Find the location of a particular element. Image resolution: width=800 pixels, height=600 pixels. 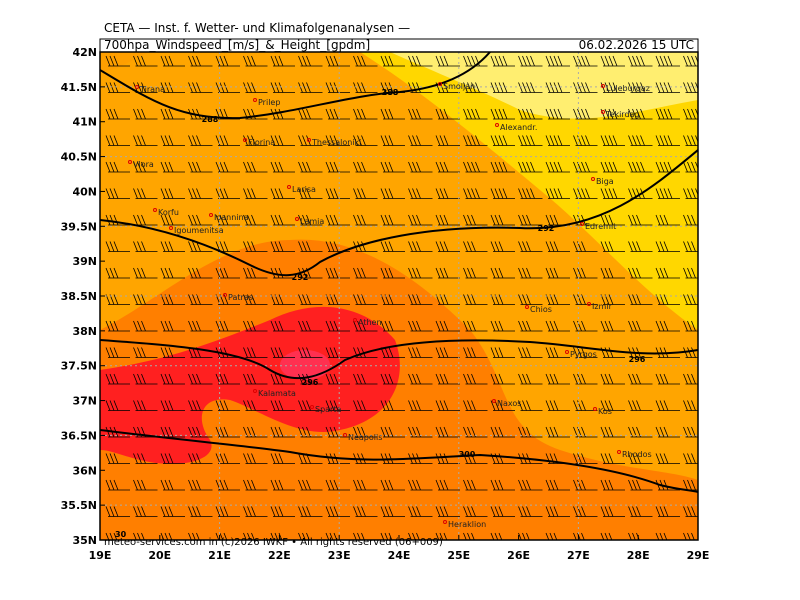

corner-label: 30 is located at coordinates (121, 534).